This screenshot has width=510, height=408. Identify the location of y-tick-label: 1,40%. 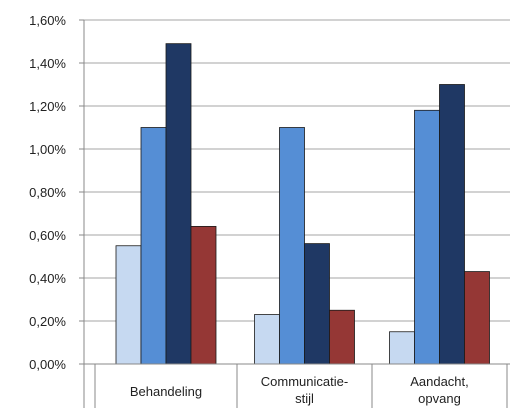
(47, 63).